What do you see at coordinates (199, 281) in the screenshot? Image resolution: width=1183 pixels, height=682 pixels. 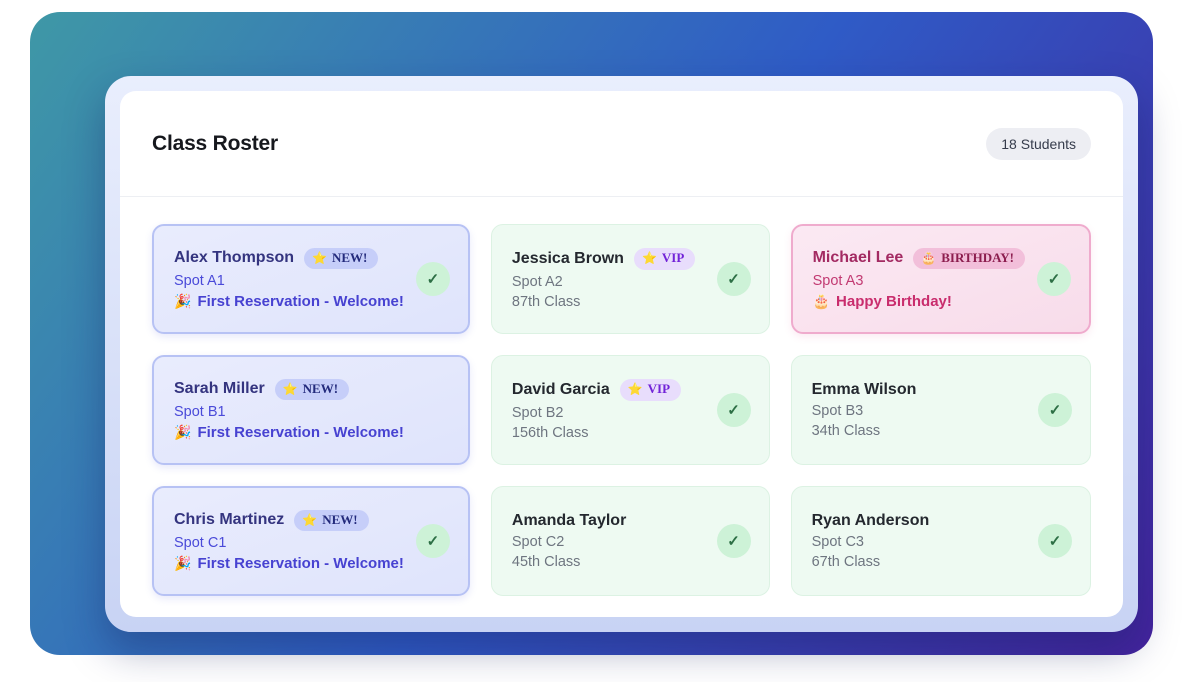 I see `spot-label: Spot A1` at bounding box center [199, 281].